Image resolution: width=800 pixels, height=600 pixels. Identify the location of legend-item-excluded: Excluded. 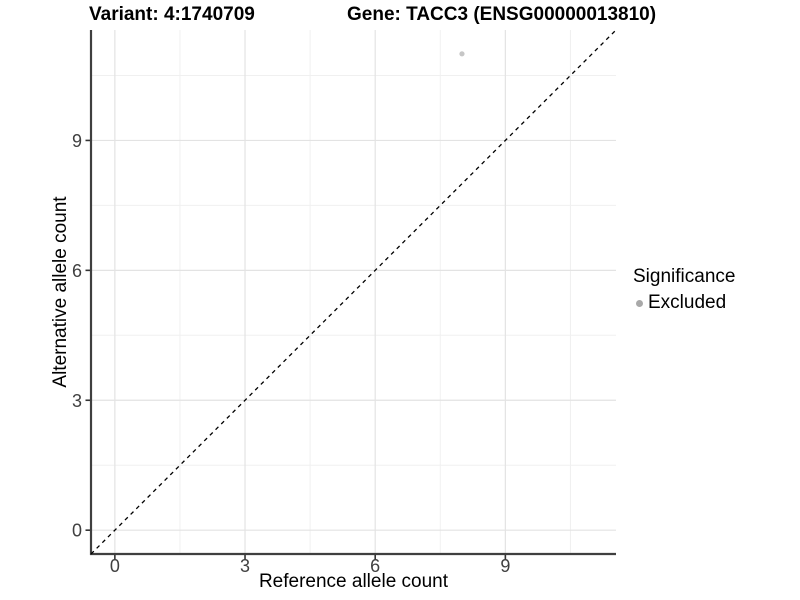
(684, 303).